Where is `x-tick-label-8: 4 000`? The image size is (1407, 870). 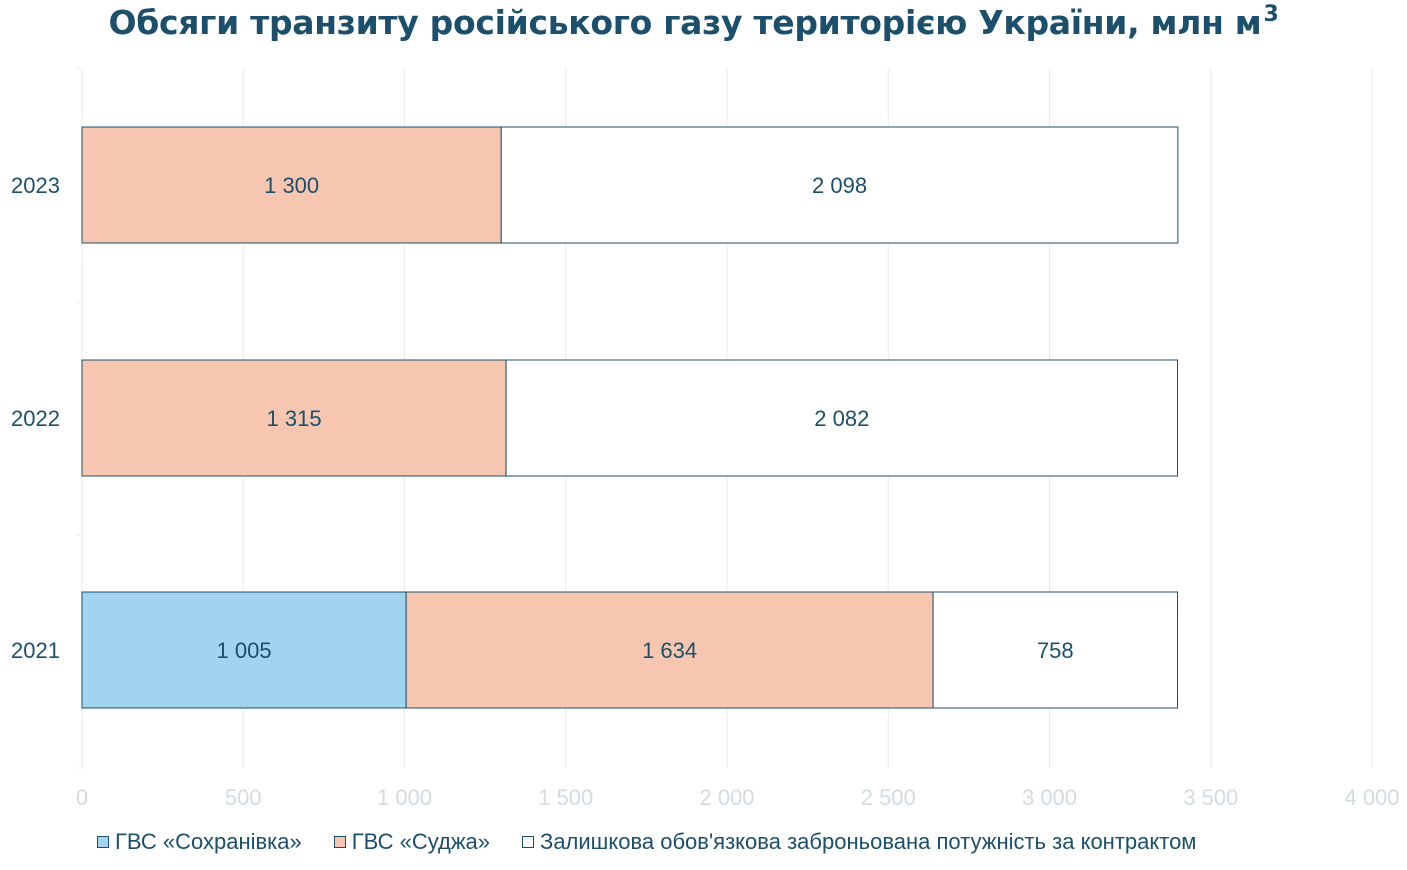 x-tick-label-8: 4 000 is located at coordinates (1371, 797).